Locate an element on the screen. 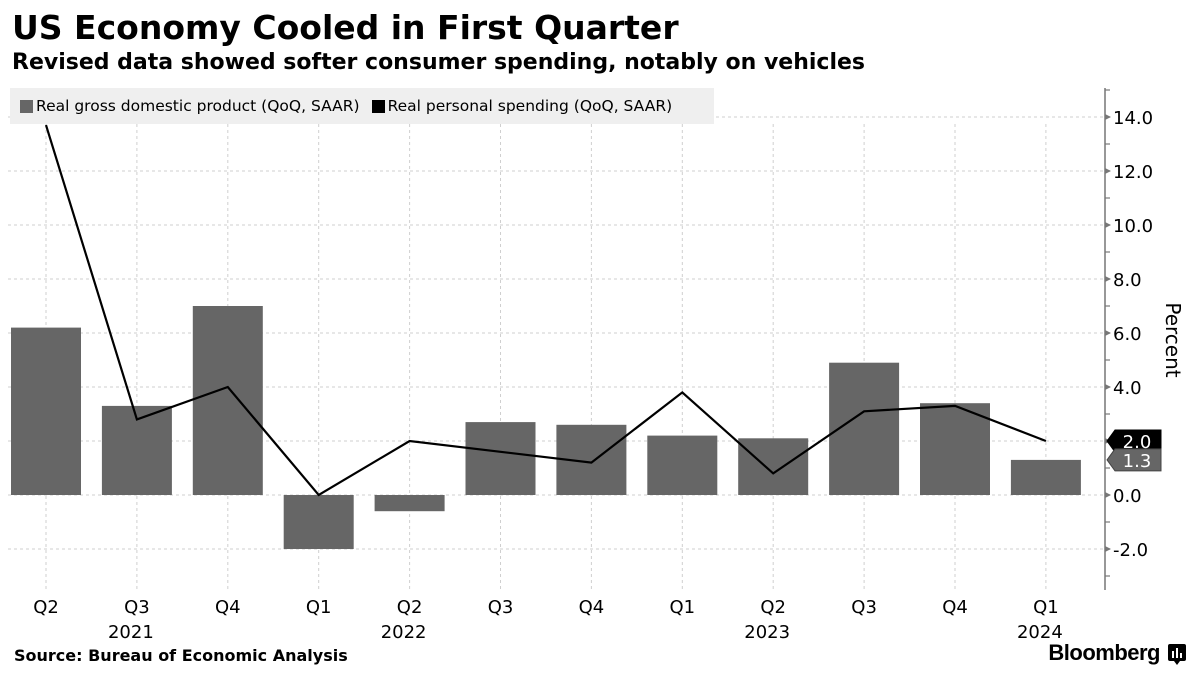 Image resolution: width=1200 pixels, height=675 pixels. x-year-label: 2024 is located at coordinates (1040, 632).